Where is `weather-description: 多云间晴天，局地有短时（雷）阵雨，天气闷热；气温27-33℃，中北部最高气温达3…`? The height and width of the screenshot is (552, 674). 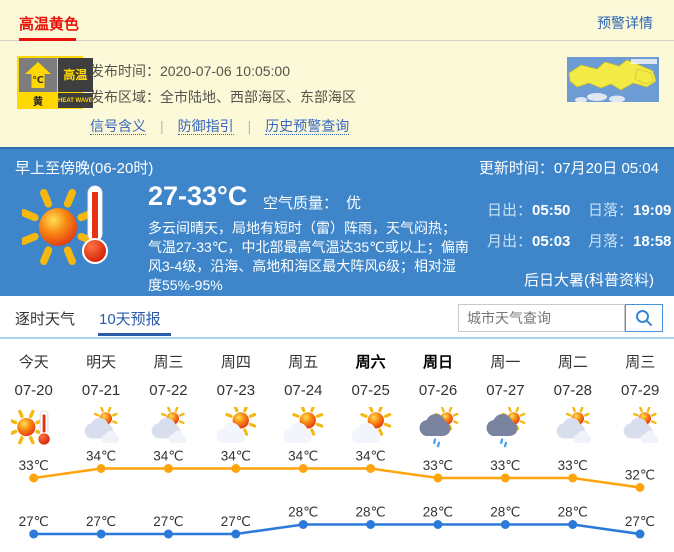 weather-description: 多云间晴天，局地有短时（雷）阵雨，天气闷热；气温27-33℃，中北部最高气温达3… is located at coordinates (308, 256).